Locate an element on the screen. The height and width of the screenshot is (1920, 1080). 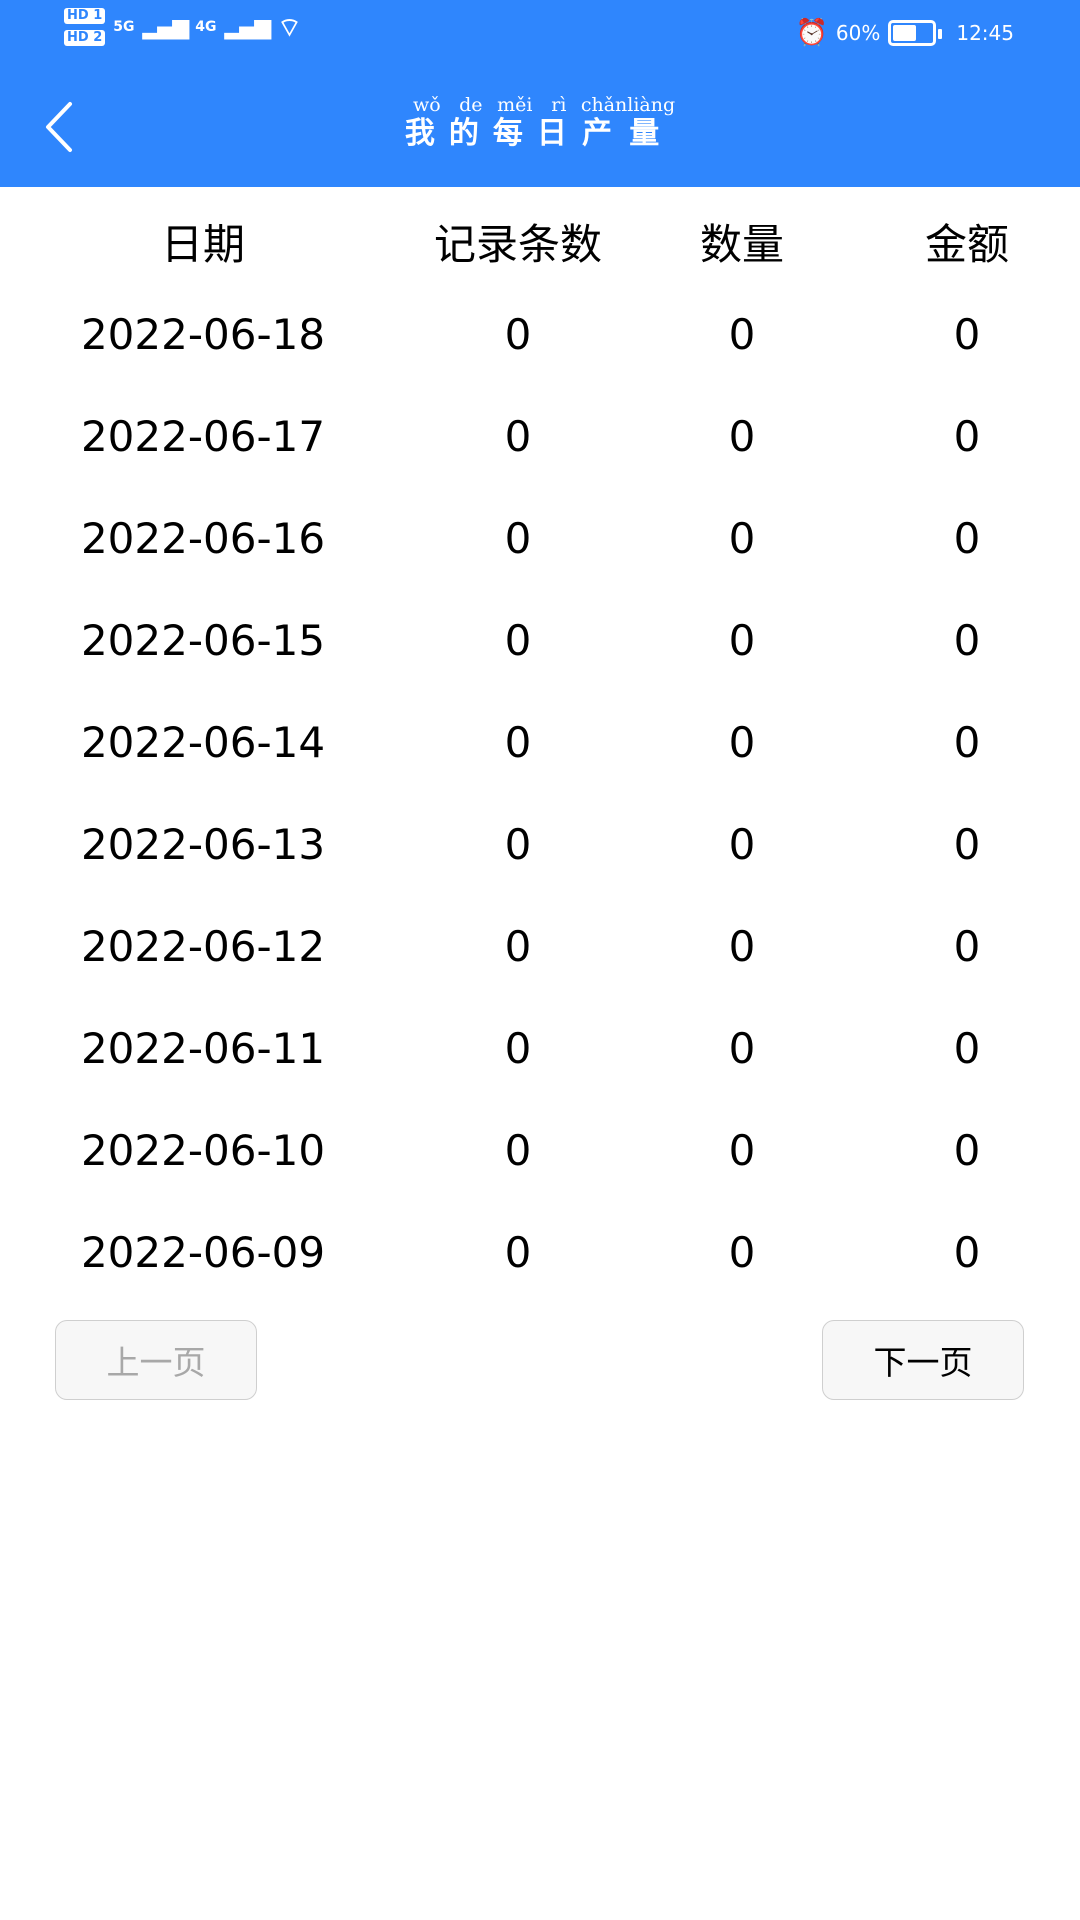
title-char: 量liàng is located at coordinates (651, 122).